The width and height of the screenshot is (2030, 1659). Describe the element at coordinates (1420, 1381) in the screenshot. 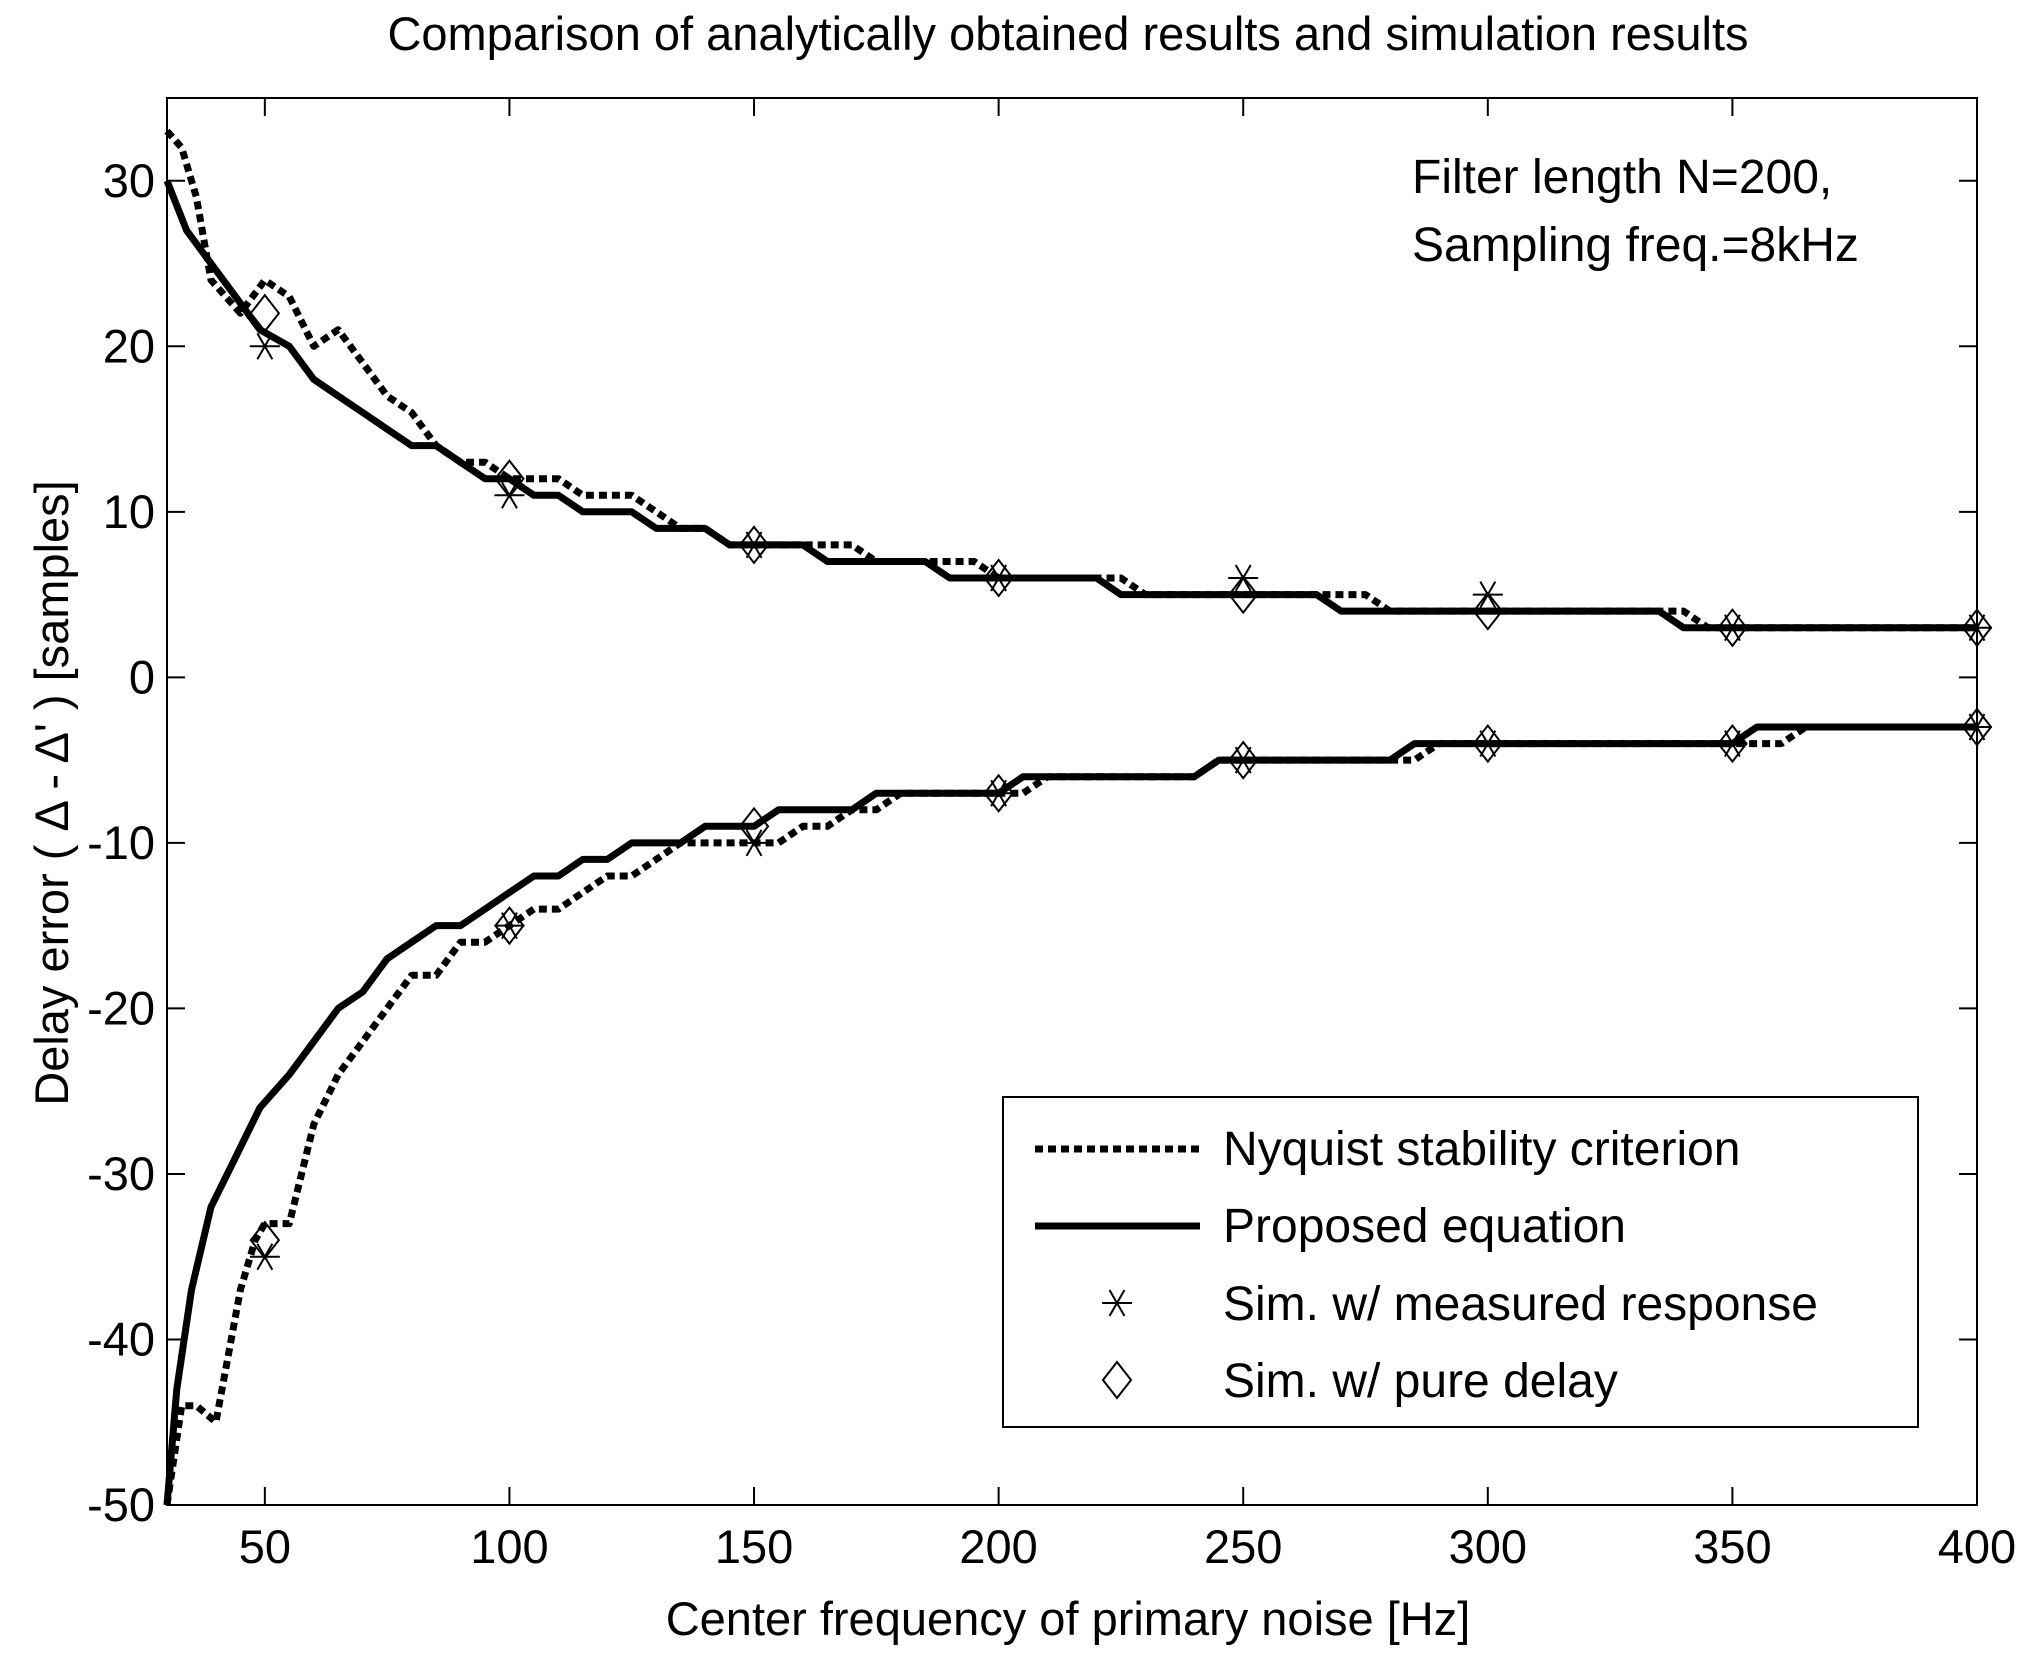

I see `legend-label-pure-delay: Sim. w/ pure delay` at that location.